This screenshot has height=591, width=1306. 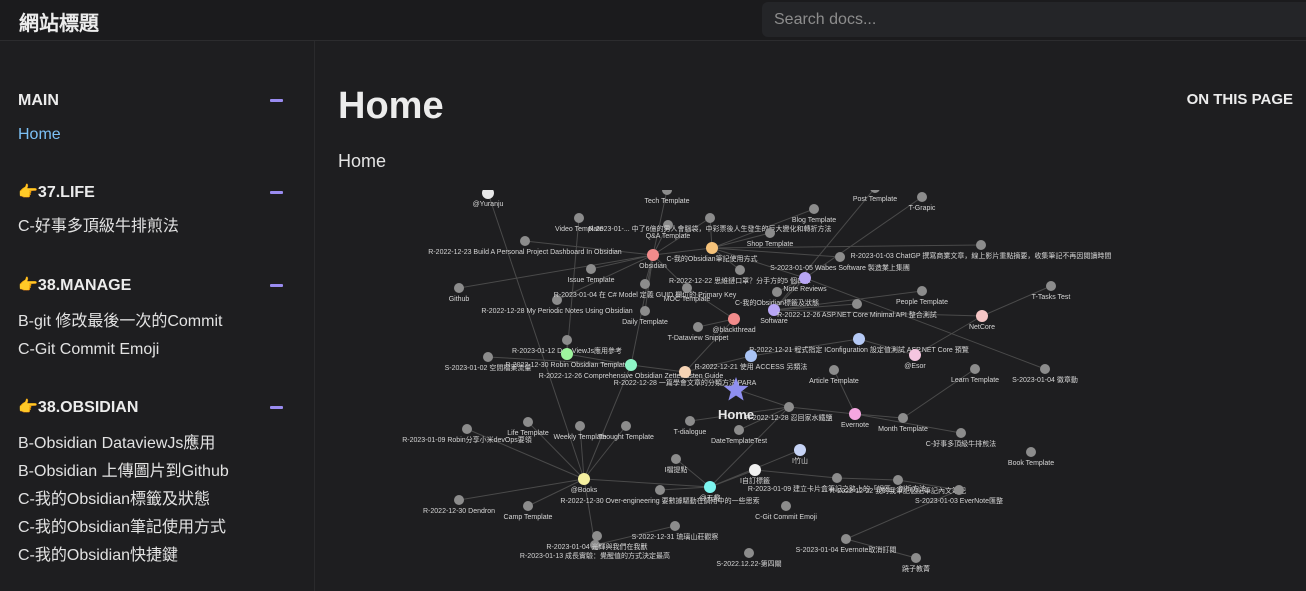 I want to click on sidebar-section-title: MAIN, so click(x=38, y=100).